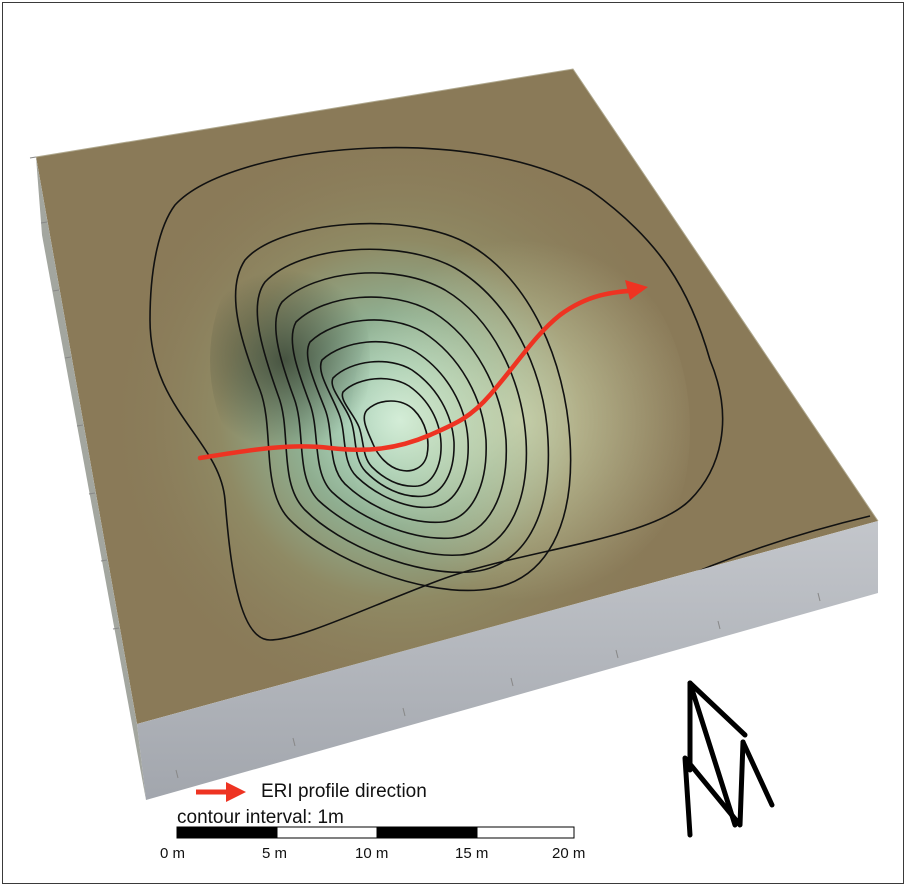  Describe the element at coordinates (74, 393) in the screenshot. I see `left-axis-ticks` at that location.